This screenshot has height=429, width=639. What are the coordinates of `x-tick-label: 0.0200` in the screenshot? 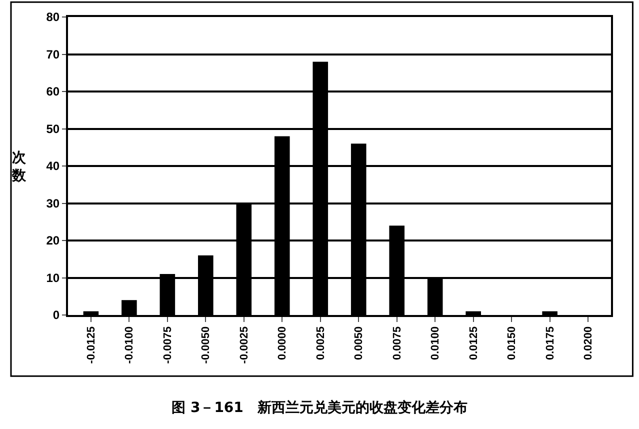 It's located at (588, 343).